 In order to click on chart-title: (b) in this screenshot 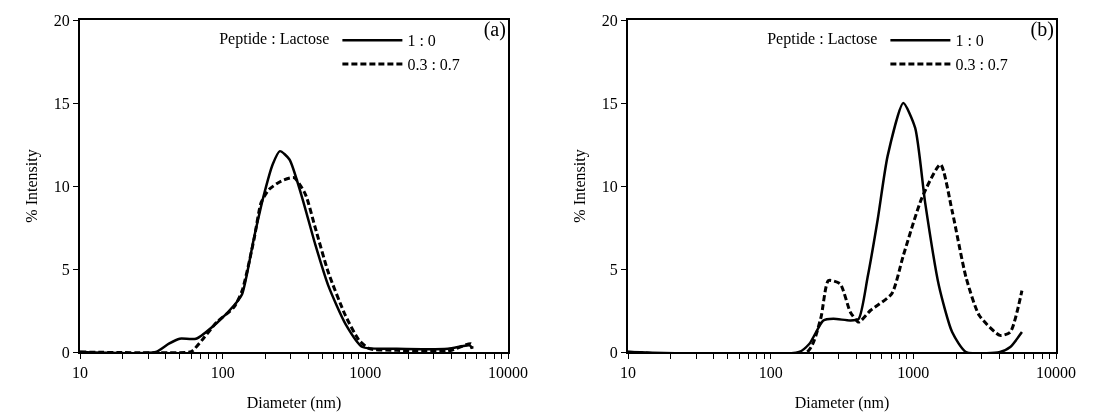, I will do `click(1042, 29)`.